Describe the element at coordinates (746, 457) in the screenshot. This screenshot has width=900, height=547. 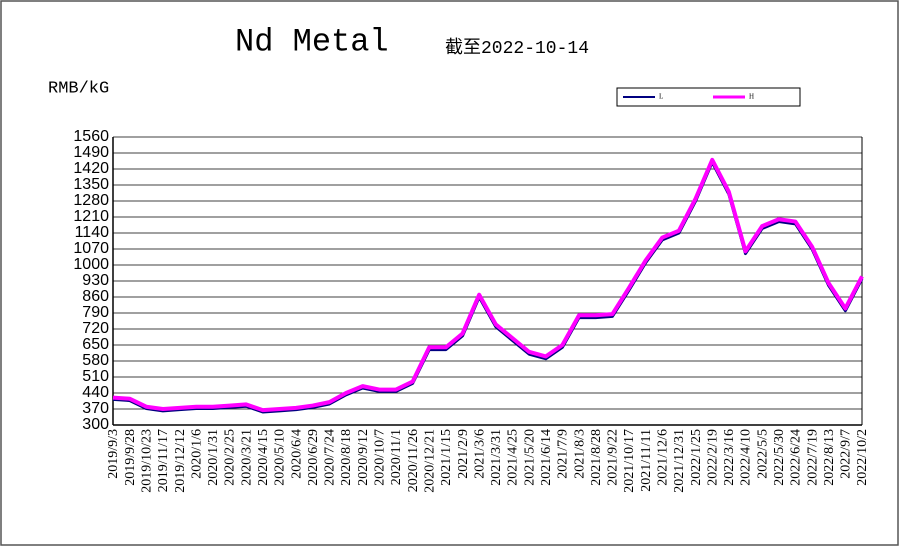
I see `x-tick-label: 2022/4/10` at that location.